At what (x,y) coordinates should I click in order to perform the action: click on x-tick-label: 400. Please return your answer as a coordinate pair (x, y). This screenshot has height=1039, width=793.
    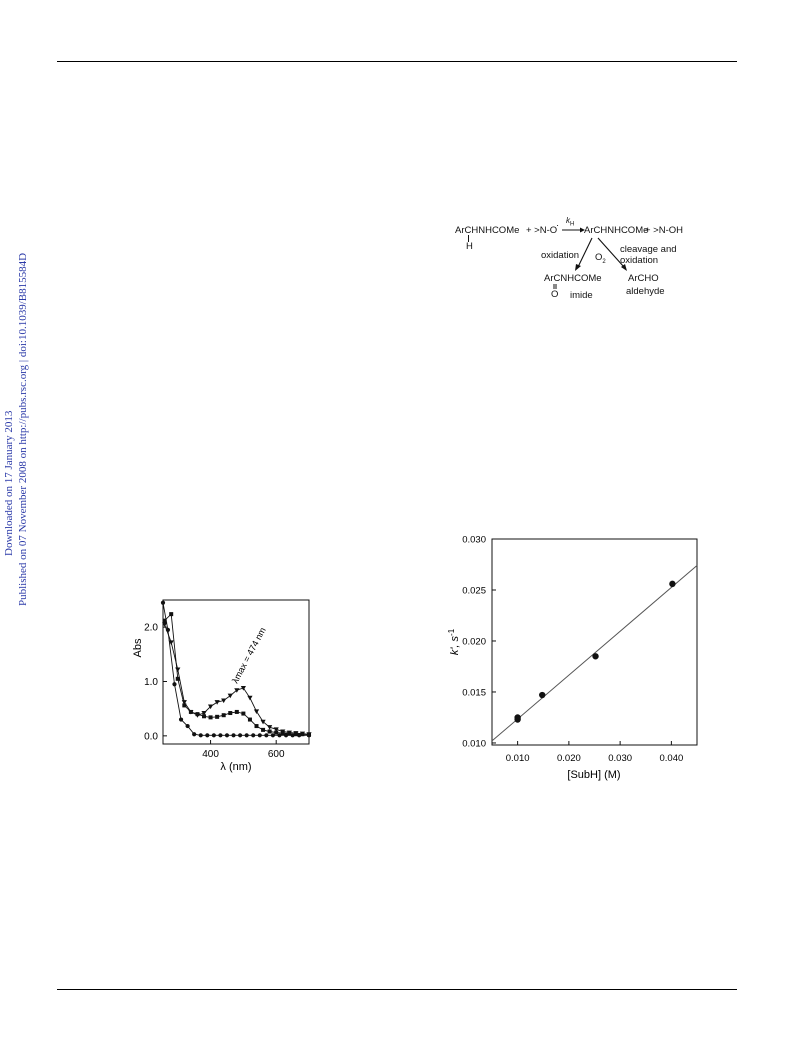
    Looking at the image, I should click on (210, 754).